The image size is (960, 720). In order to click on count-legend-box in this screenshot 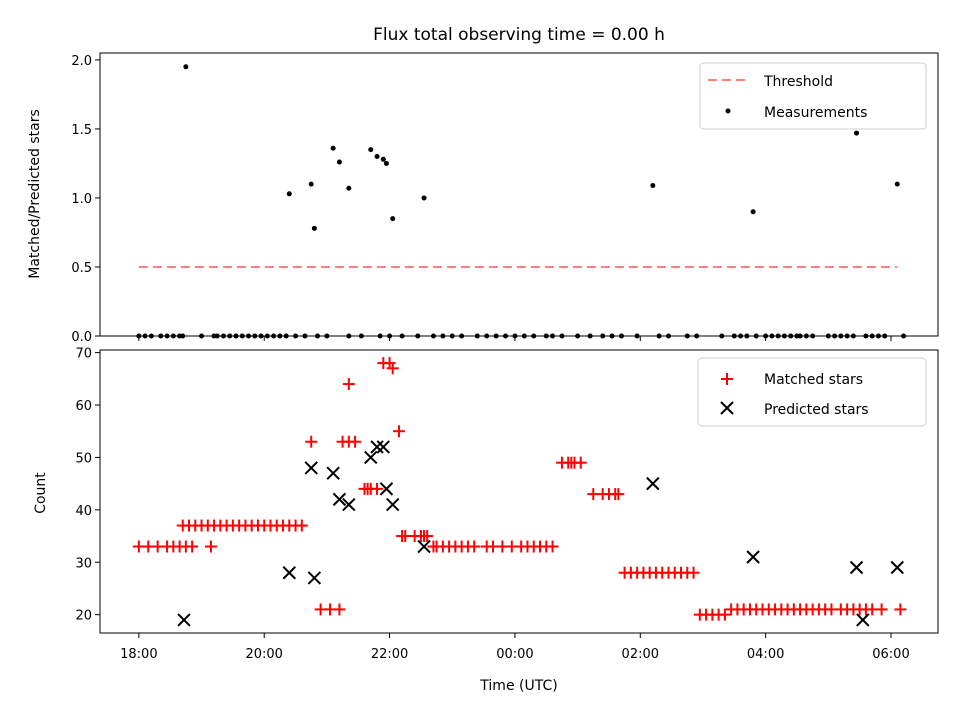, I will do `click(812, 392)`.